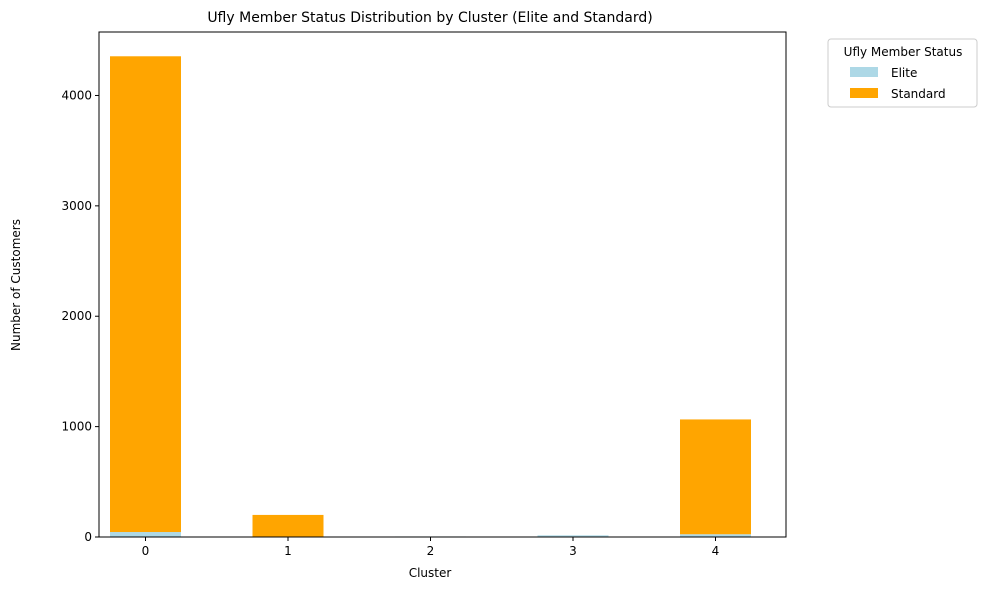 The height and width of the screenshot is (590, 986). I want to click on x-tick-label: 0, so click(146, 551).